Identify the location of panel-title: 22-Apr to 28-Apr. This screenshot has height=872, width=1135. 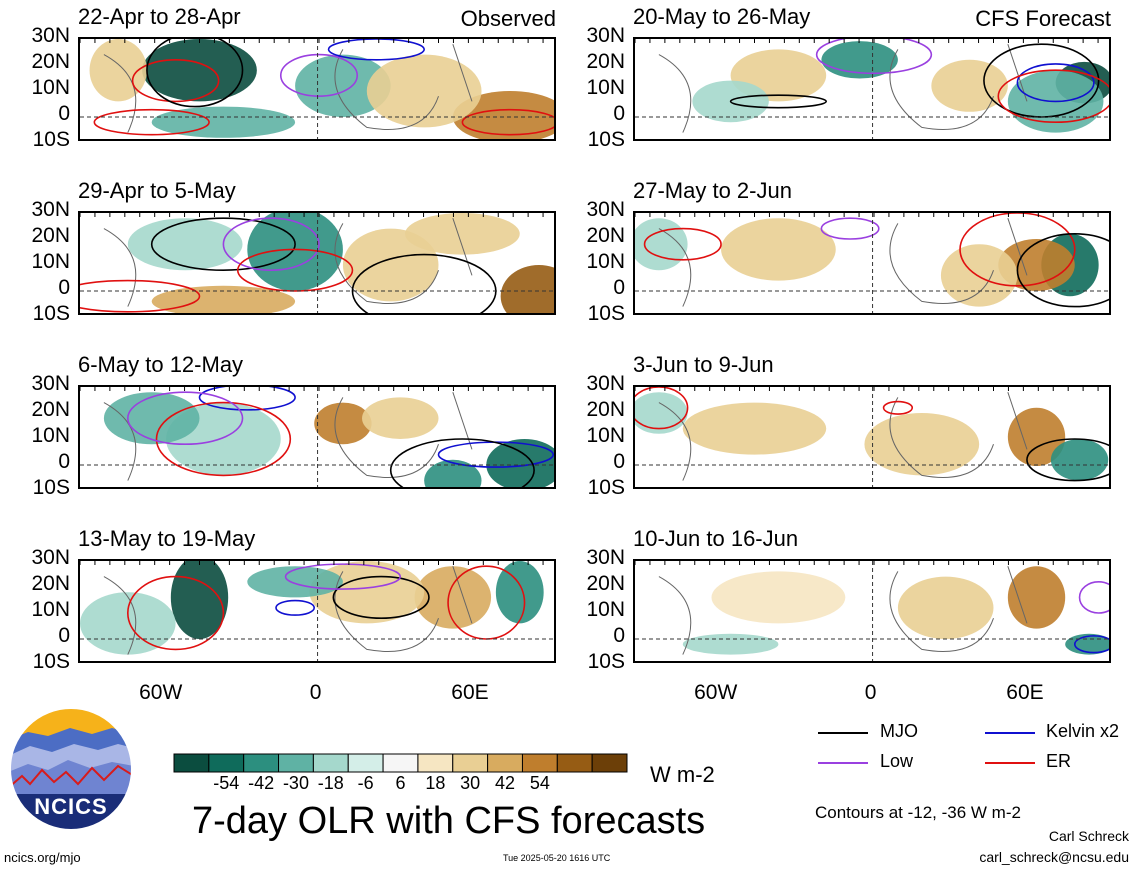
(159, 16).